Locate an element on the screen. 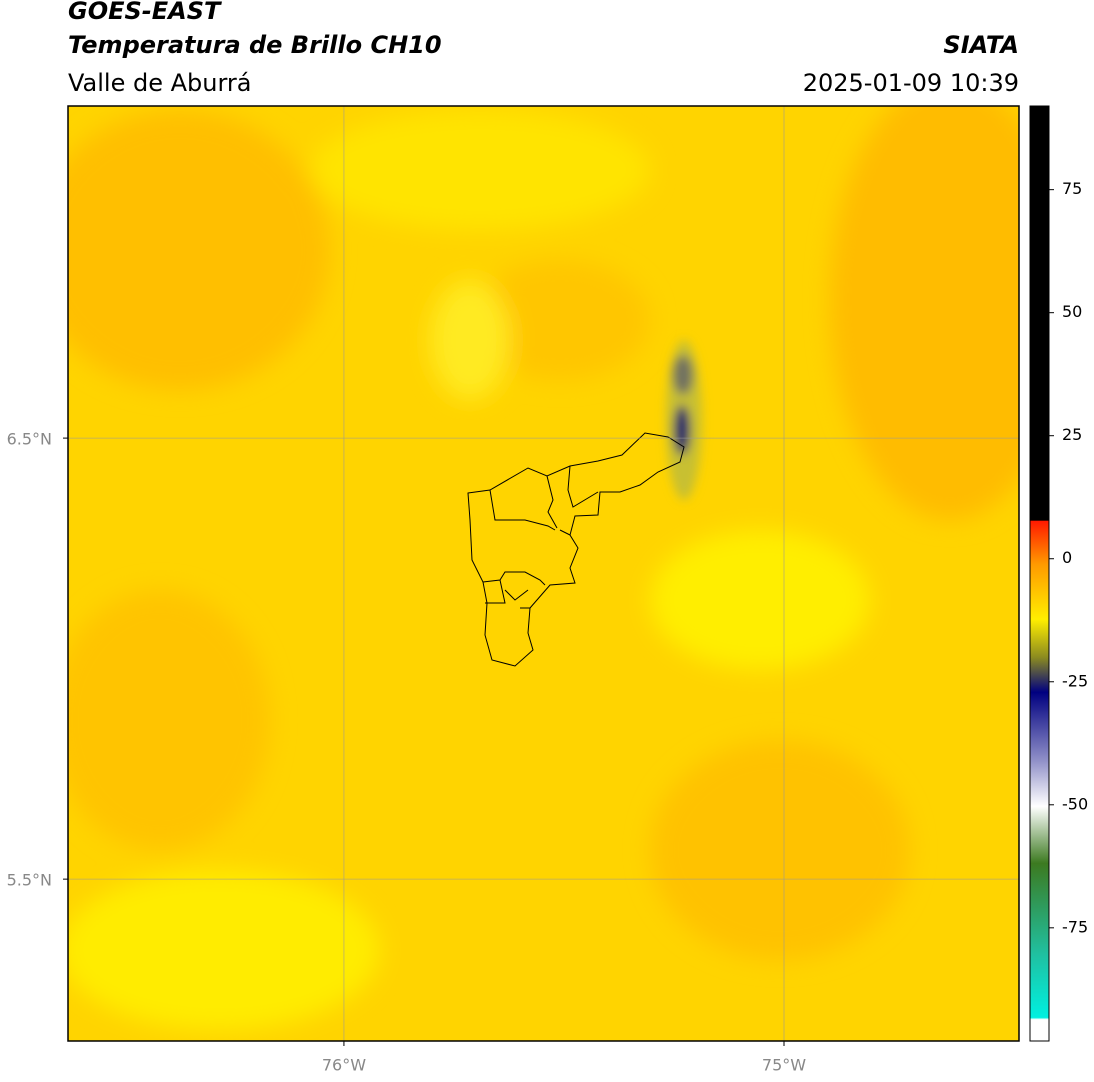 The height and width of the screenshot is (1082, 1094). colorbar-tick-label: 75 is located at coordinates (1072, 188).